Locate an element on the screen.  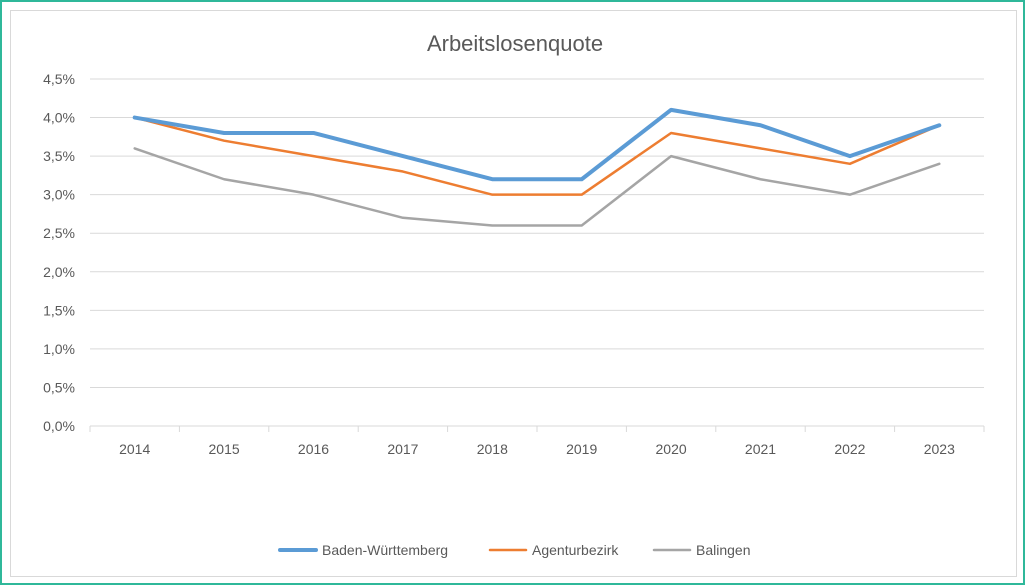
x-tick-label: 2017 is located at coordinates (402, 449).